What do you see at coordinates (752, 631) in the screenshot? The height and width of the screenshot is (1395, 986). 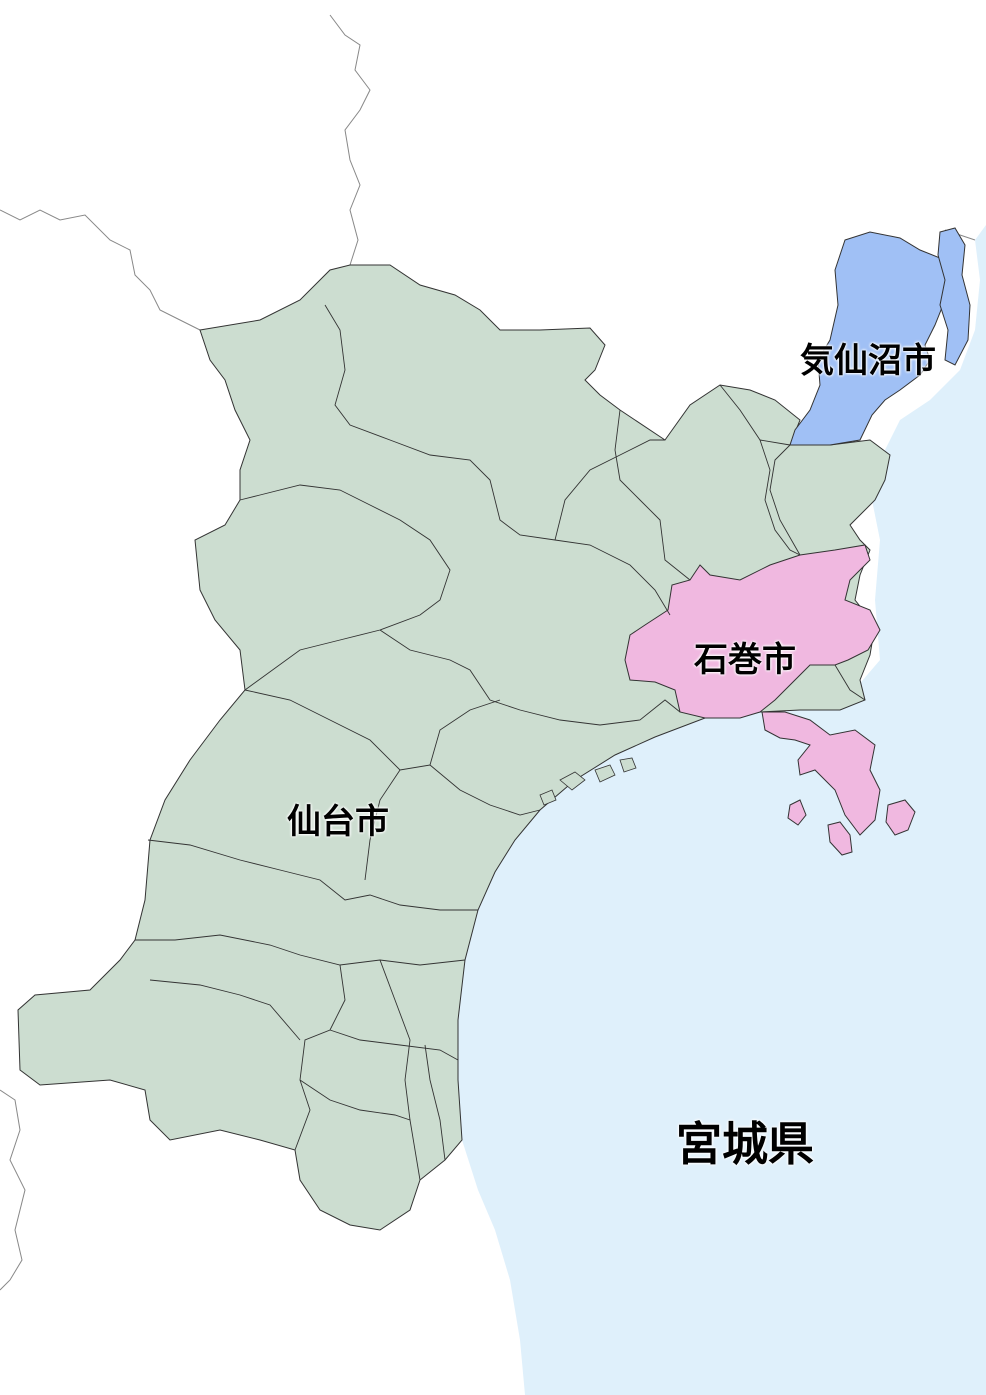 I see `ishinomaki-region` at bounding box center [752, 631].